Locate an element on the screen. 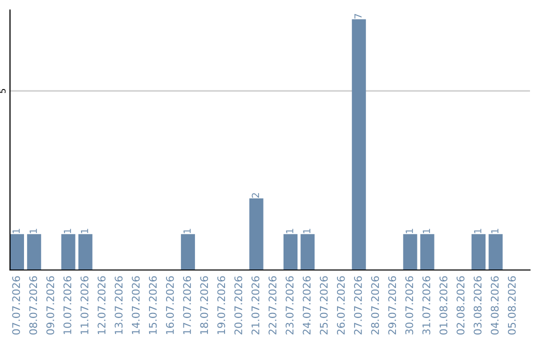 The height and width of the screenshot is (340, 540). x-tick-label: 26.07.2026 is located at coordinates (340, 305).